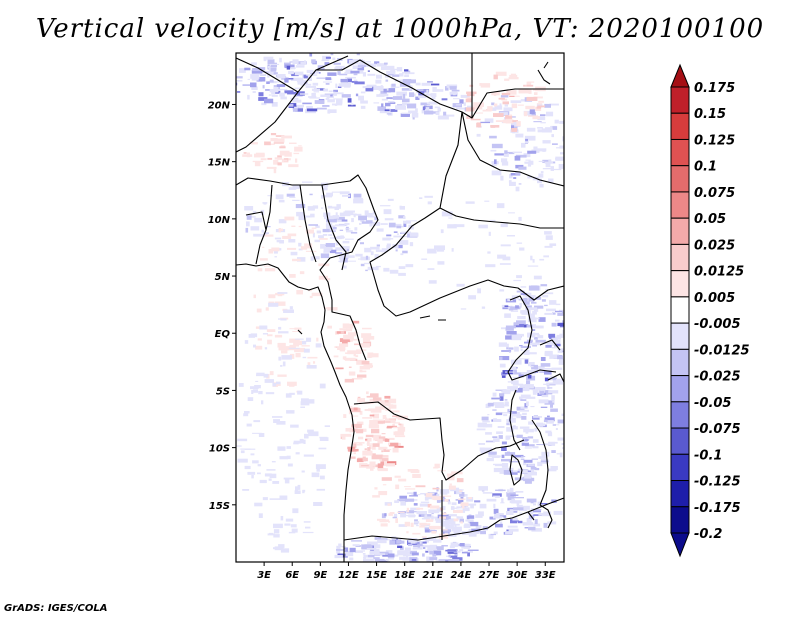 This screenshot has height=618, width=800. Describe the element at coordinates (545, 575) in the screenshot. I see `x-tick-label: 33E` at that location.